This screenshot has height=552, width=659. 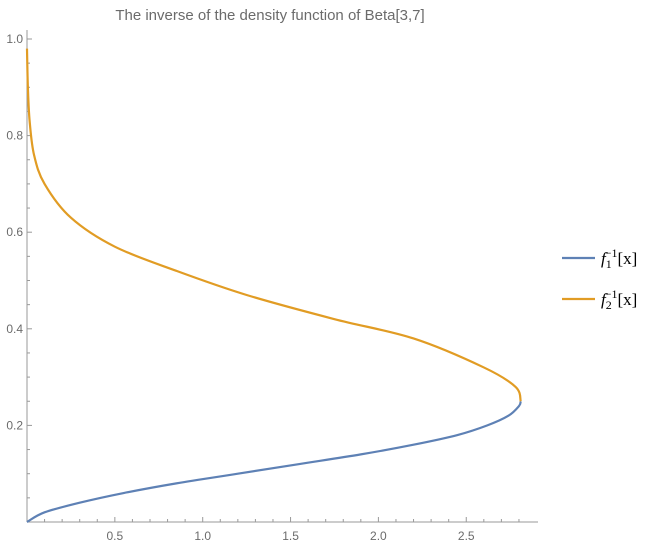 What do you see at coordinates (599, 279) in the screenshot?
I see `legend: f1−1[x] f2−1[x]` at bounding box center [599, 279].